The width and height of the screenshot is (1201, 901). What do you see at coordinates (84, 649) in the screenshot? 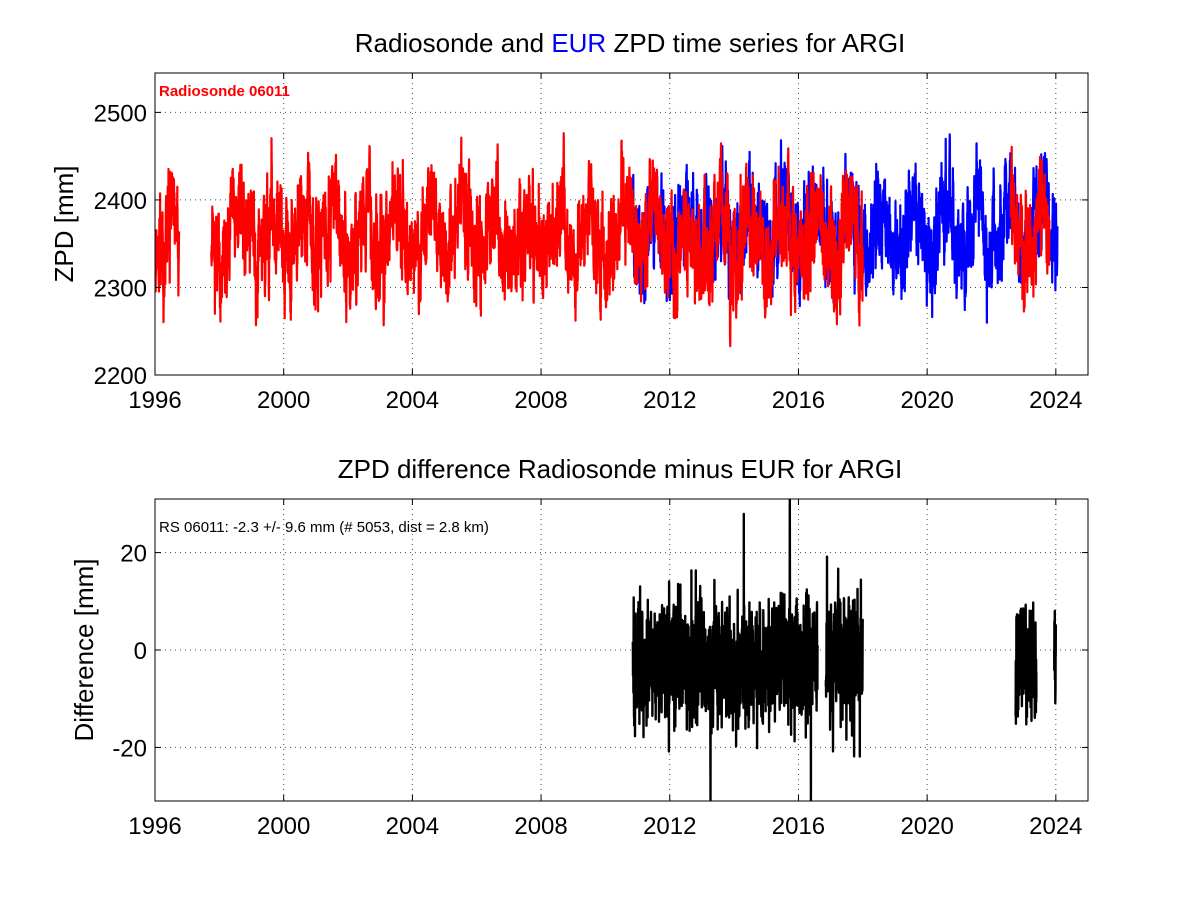
I see `difference-y-axis-label: Difference [mm]` at bounding box center [84, 649].